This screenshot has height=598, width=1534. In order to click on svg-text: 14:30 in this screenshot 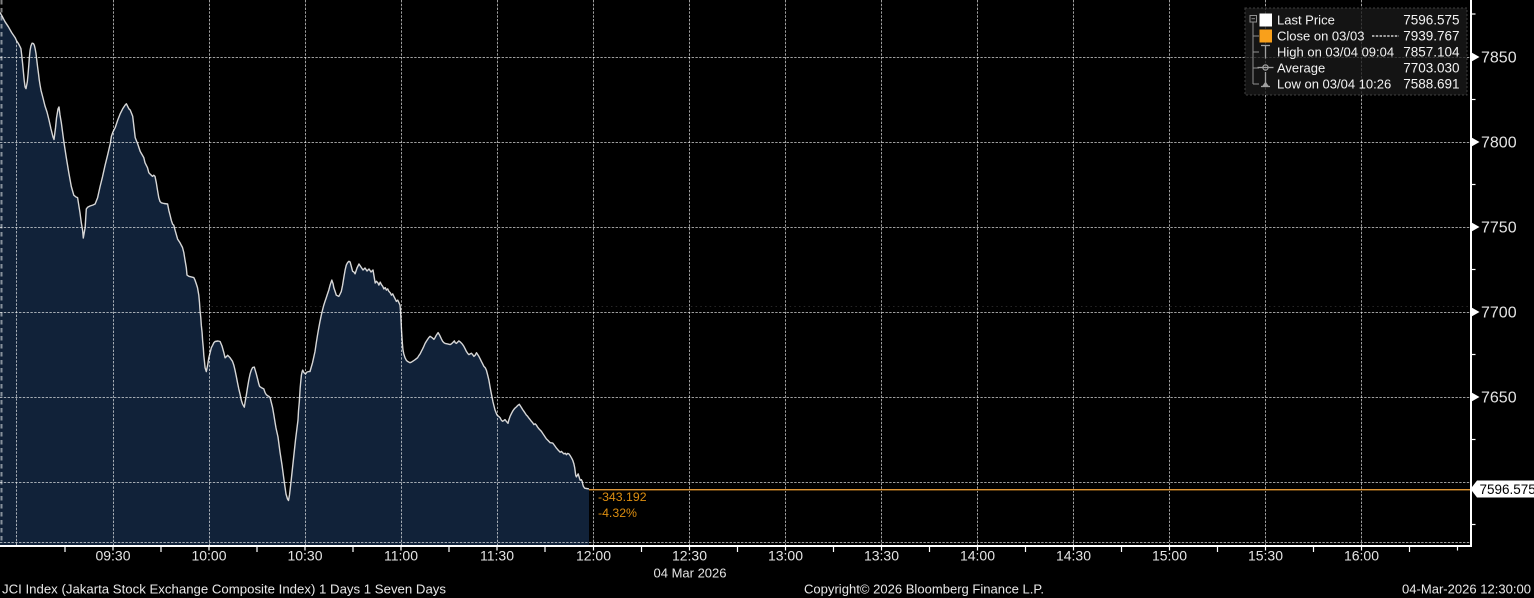, I will do `click(1073, 556)`.